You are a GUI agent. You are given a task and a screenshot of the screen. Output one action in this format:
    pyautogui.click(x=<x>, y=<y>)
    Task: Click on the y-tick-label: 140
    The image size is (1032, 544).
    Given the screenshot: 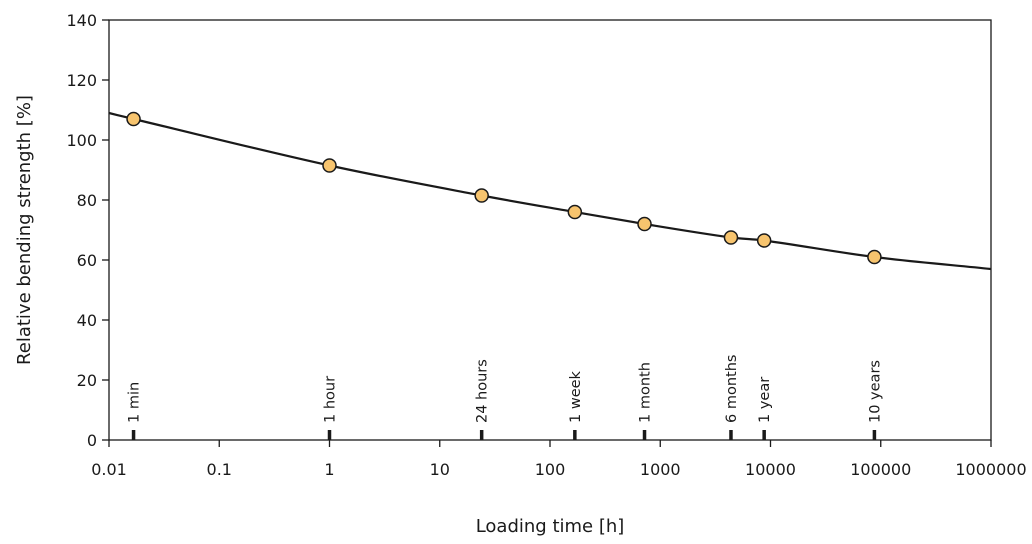 What is the action you would take?
    pyautogui.click(x=81, y=20)
    